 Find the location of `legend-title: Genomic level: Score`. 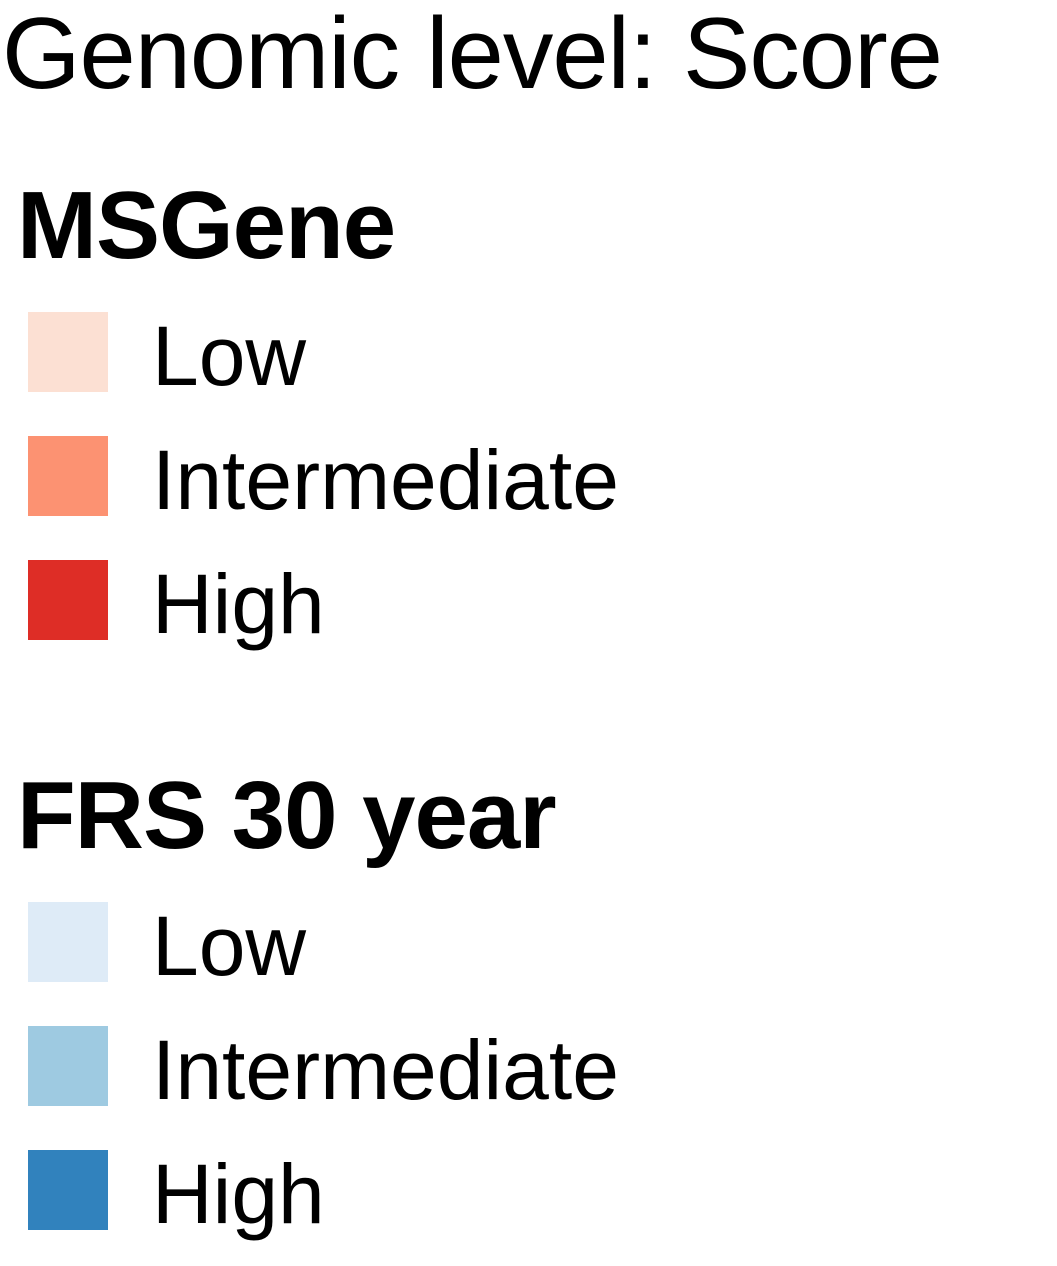

legend-title: Genomic level: Score is located at coordinates (472, 55).